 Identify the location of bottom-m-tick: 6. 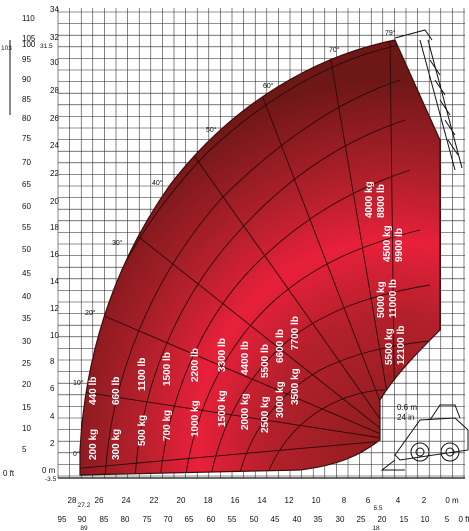
(368, 500).